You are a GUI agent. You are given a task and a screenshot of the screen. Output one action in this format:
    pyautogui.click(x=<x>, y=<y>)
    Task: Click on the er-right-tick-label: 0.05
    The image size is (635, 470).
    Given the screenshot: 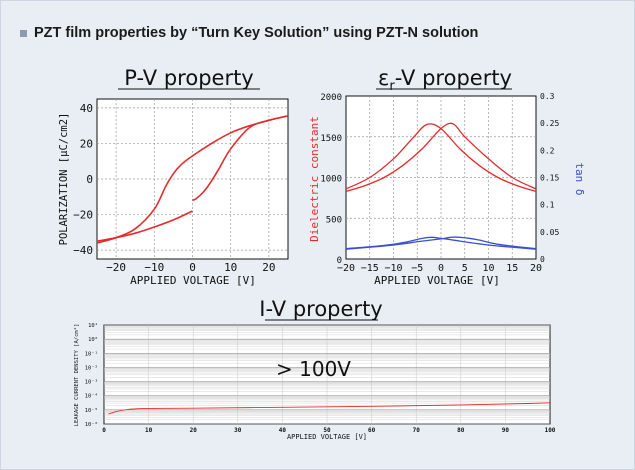 What is the action you would take?
    pyautogui.click(x=549, y=232)
    